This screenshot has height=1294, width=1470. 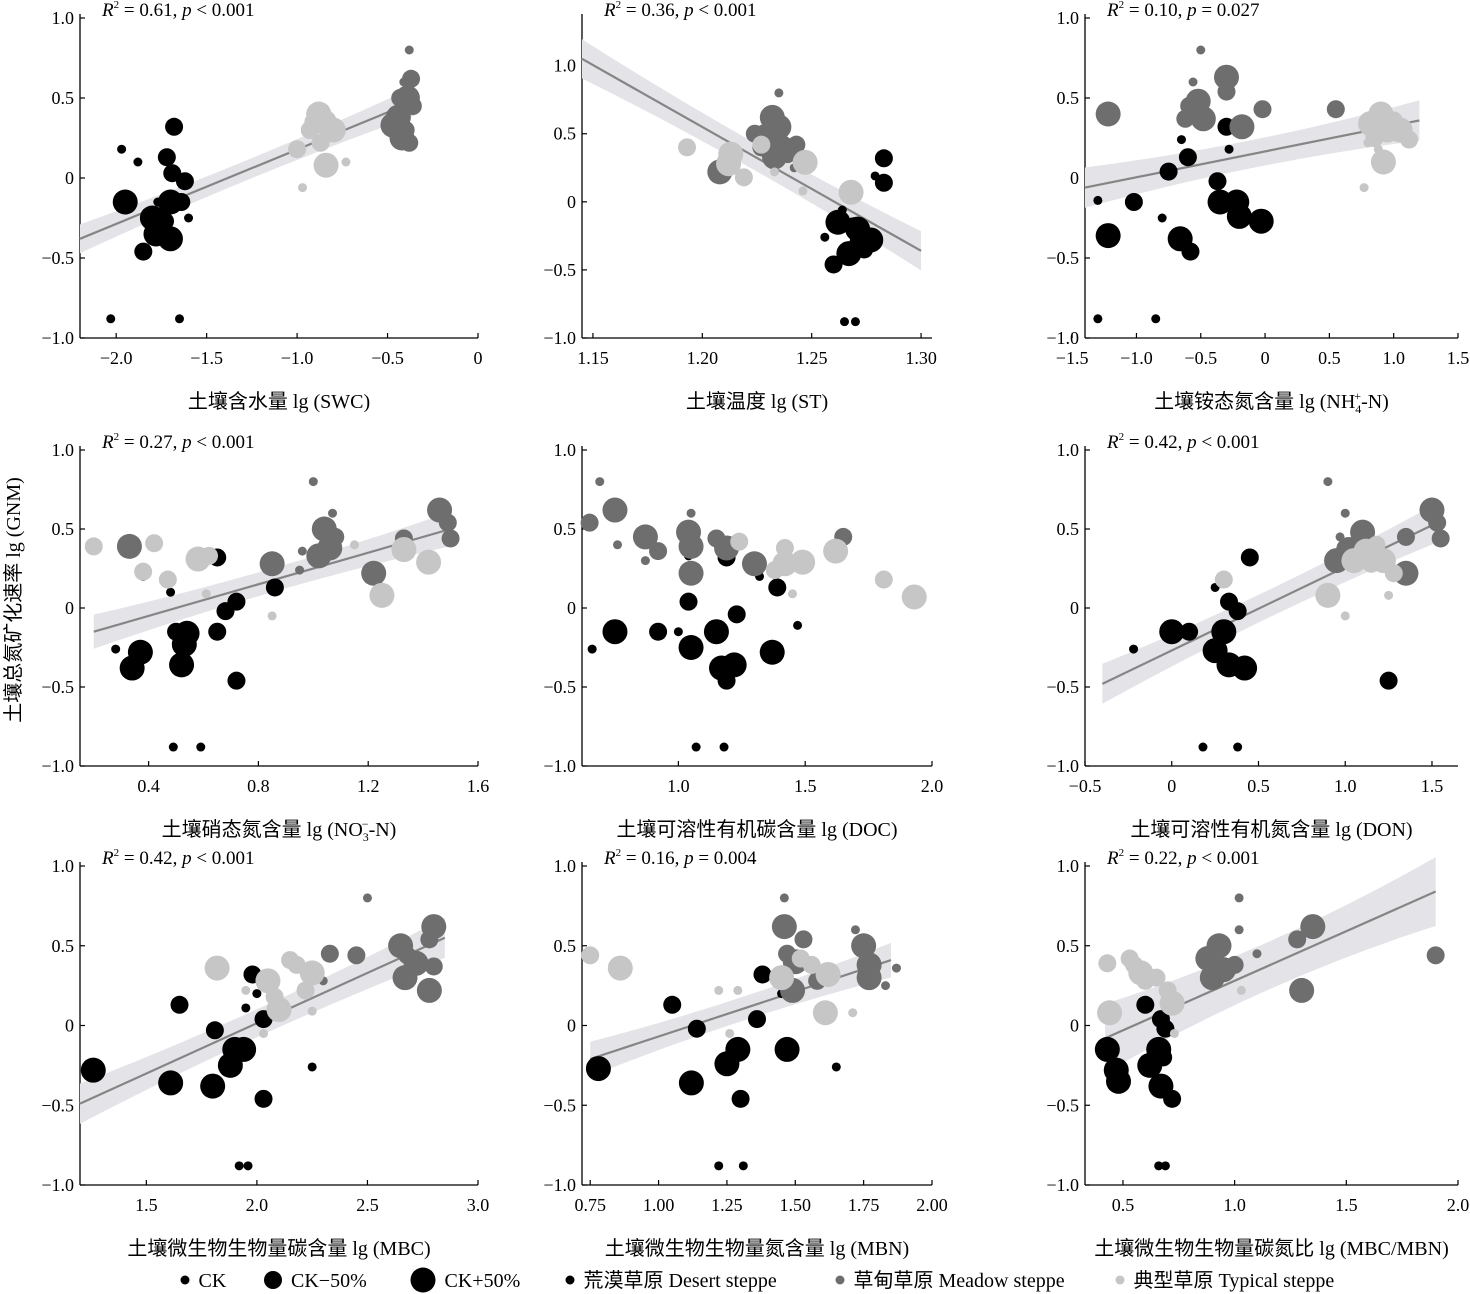 I want to click on x-tick-label: 0.4, so click(x=148, y=786).